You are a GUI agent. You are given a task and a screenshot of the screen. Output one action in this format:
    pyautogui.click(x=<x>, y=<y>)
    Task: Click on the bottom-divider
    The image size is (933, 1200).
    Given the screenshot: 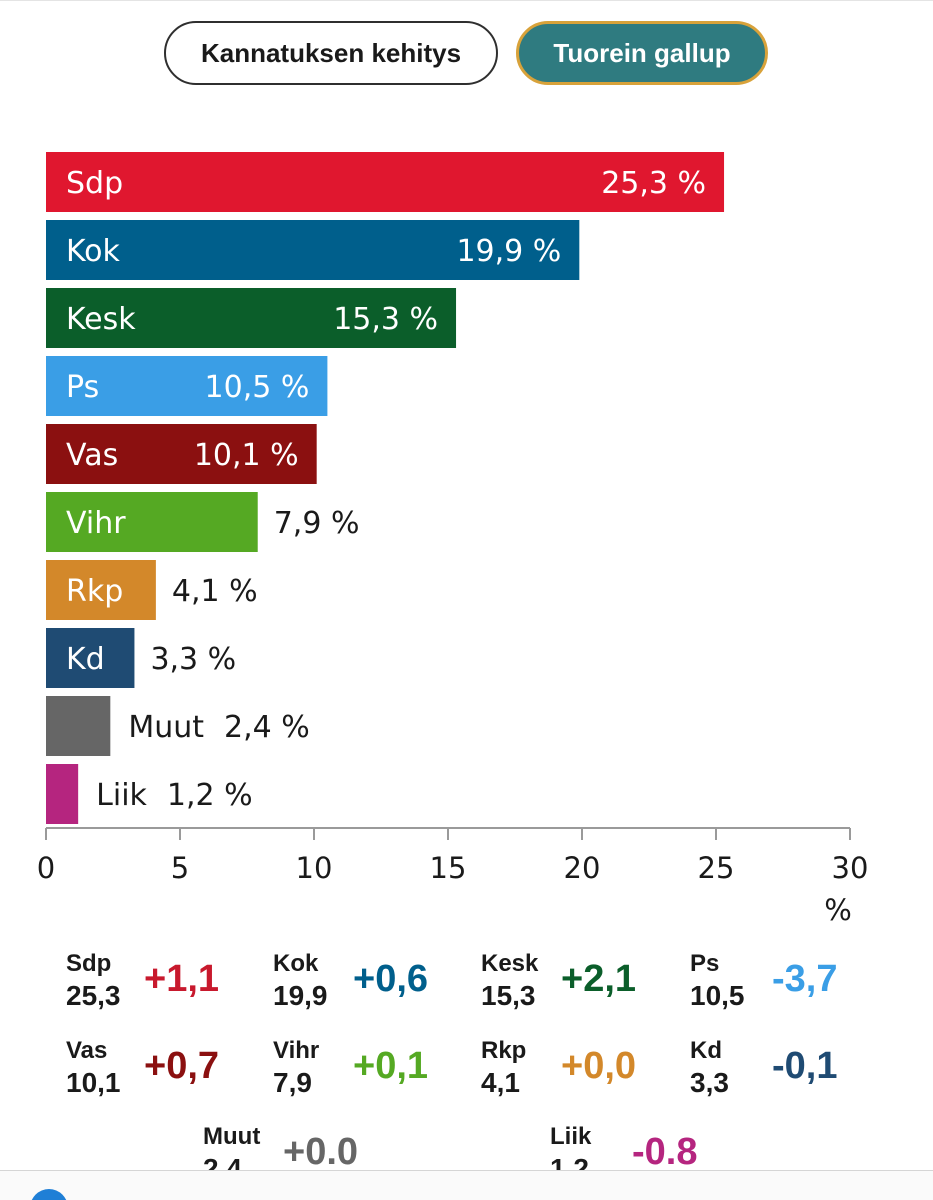 What is the action you would take?
    pyautogui.click(x=466, y=1170)
    